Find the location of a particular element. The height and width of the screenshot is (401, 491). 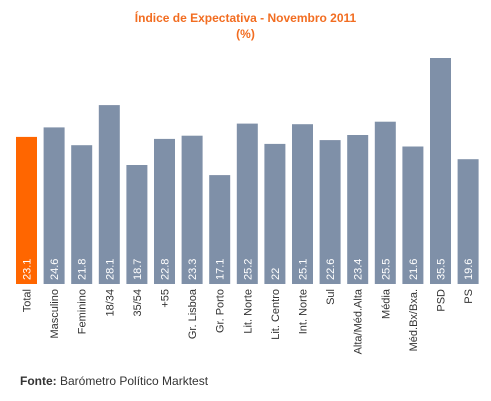

bar-int-norte is located at coordinates (302, 204).